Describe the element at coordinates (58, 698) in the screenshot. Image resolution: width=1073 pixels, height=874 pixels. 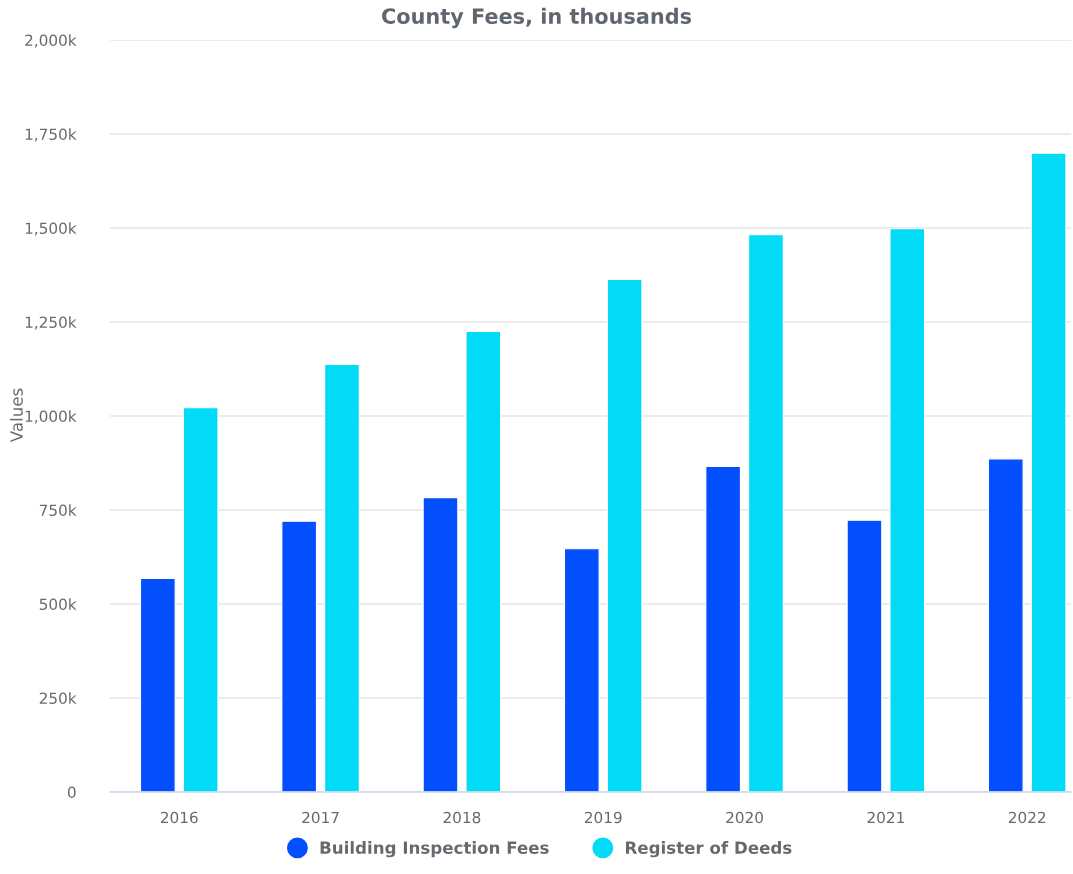
I see `y-tick-label: 250k` at that location.